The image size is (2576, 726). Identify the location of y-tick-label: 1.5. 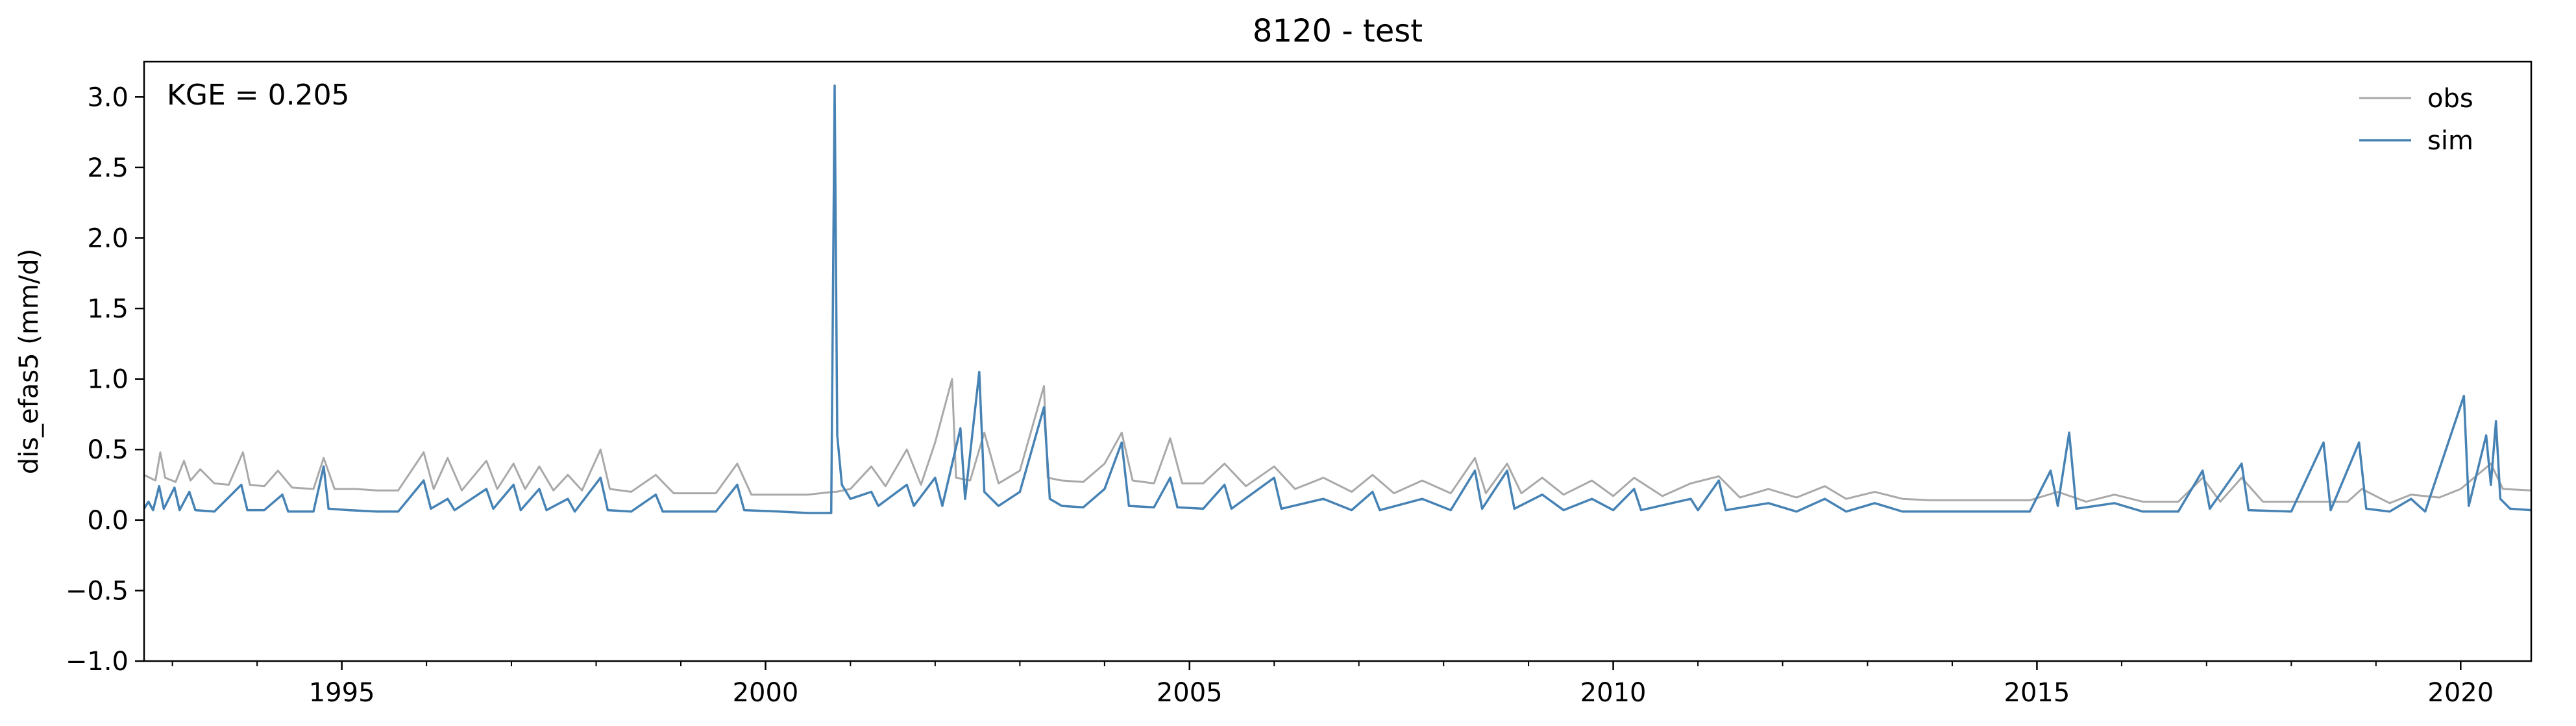
(108, 309).